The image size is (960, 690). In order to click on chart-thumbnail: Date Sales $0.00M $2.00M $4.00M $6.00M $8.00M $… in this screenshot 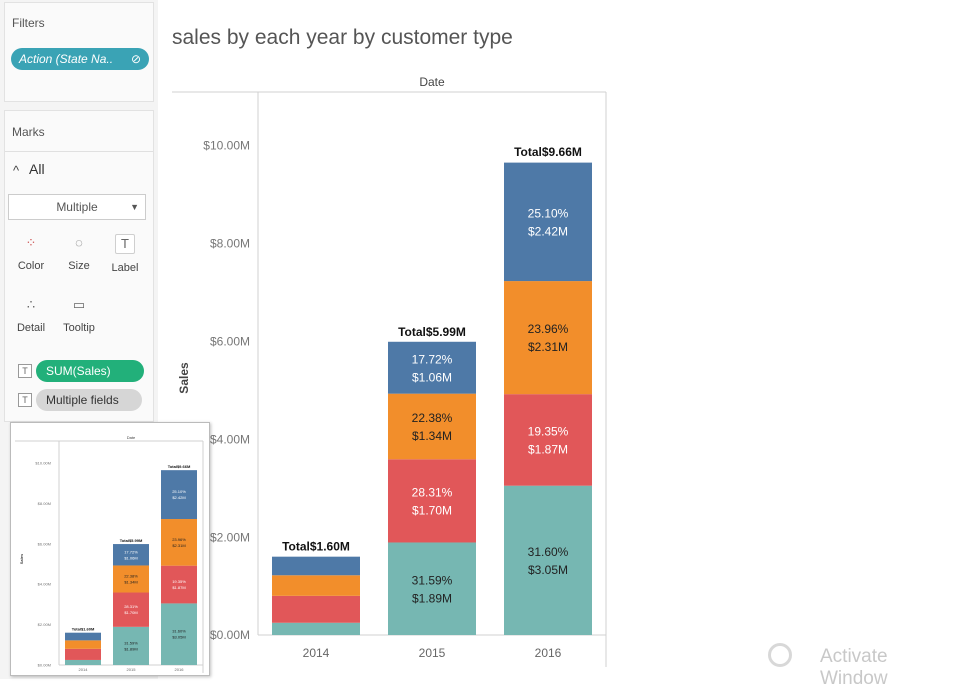, I will do `click(110, 551)`.